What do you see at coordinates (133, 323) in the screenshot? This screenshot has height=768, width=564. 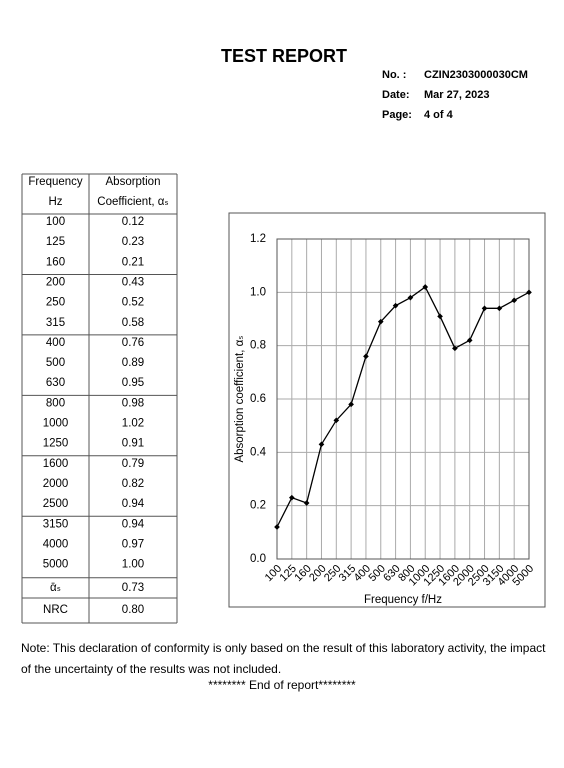 I see `table-cell: 0.58` at bounding box center [133, 323].